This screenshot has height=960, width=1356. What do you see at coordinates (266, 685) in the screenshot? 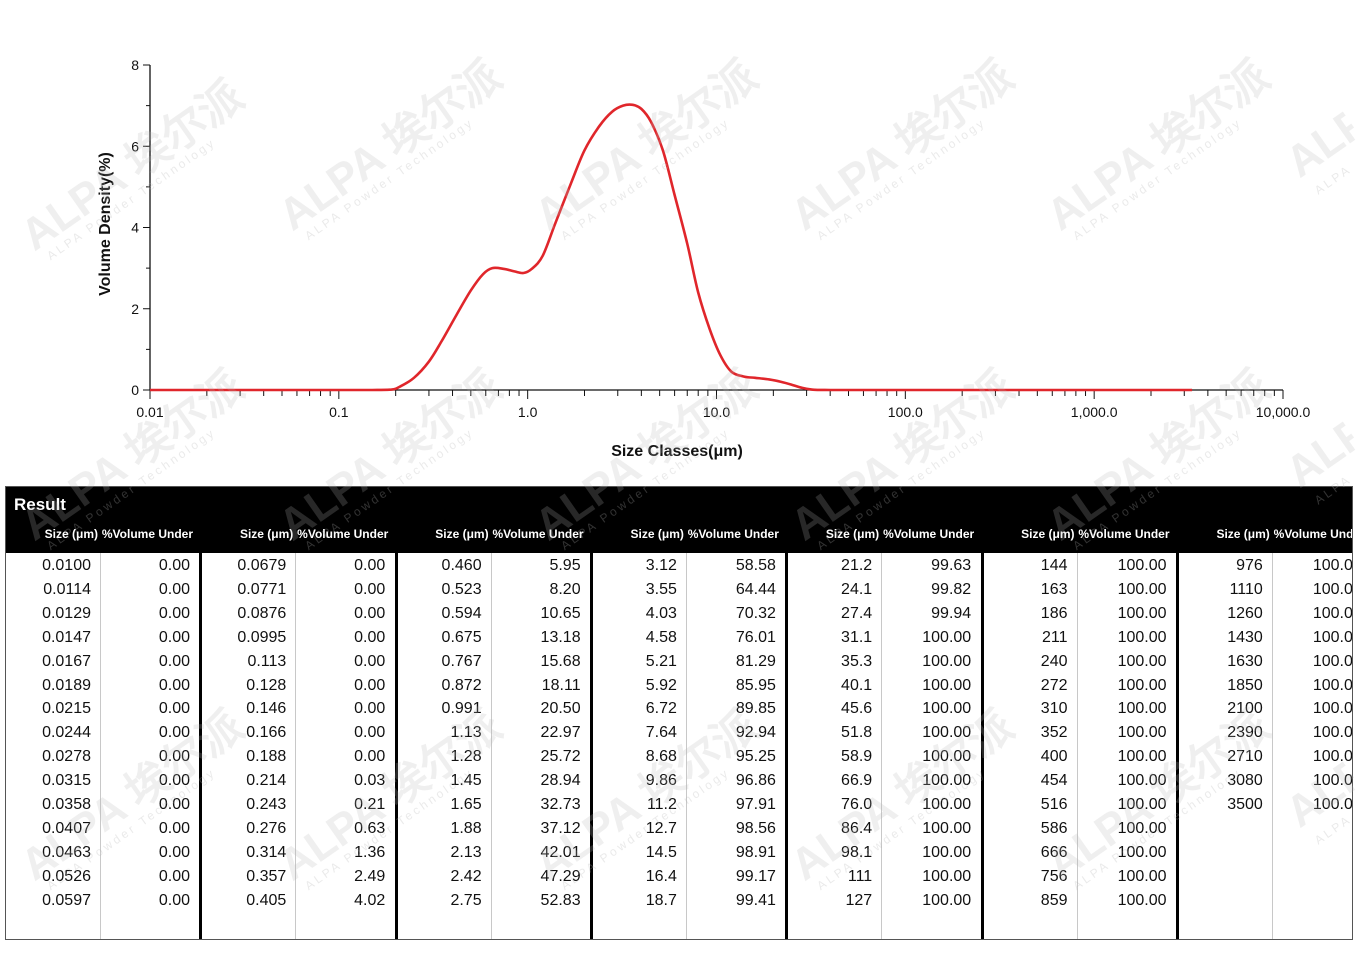
I see `size-cell: 0.128` at bounding box center [266, 685].